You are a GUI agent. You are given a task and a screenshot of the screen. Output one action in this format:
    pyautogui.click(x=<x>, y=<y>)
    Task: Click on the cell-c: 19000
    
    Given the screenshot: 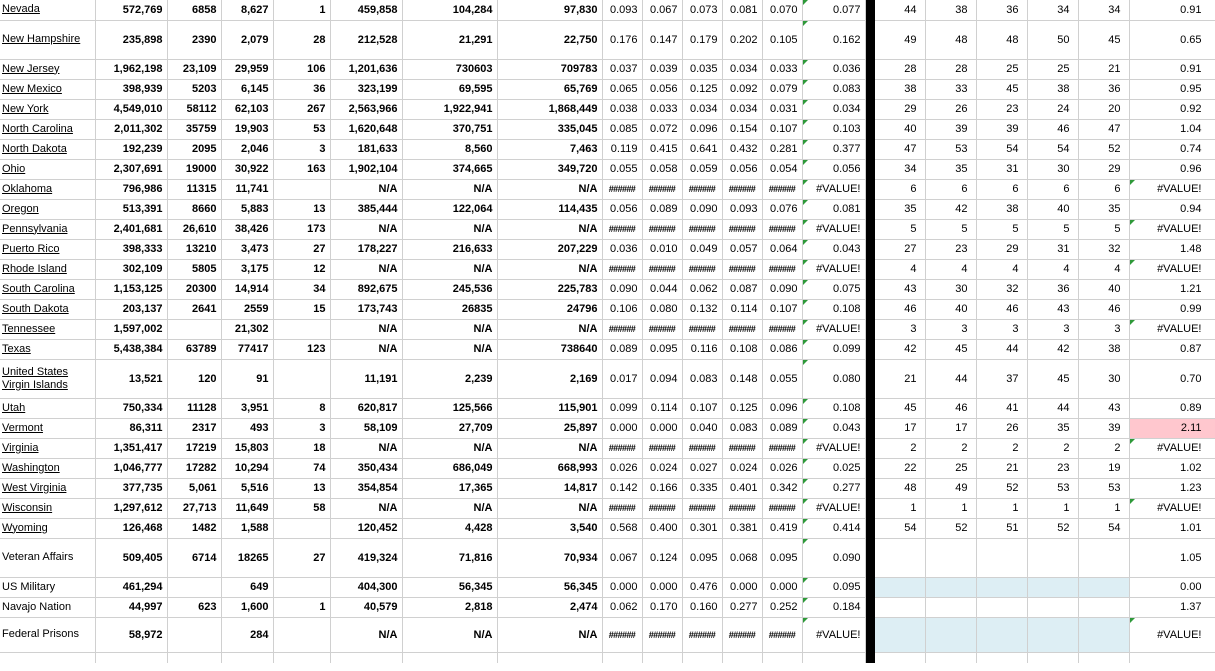 What is the action you would take?
    pyautogui.click(x=194, y=169)
    